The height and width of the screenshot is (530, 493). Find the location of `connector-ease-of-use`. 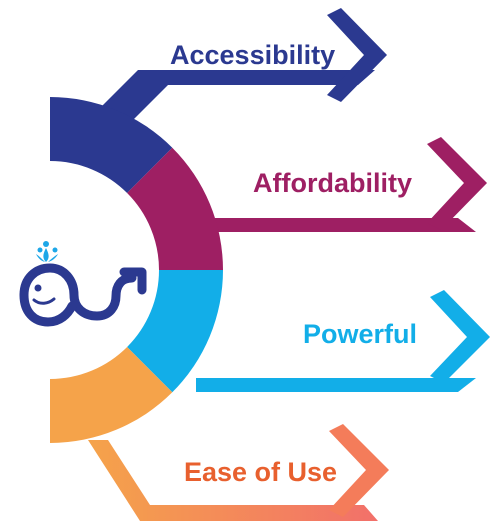

connector-ease-of-use is located at coordinates (238, 472).